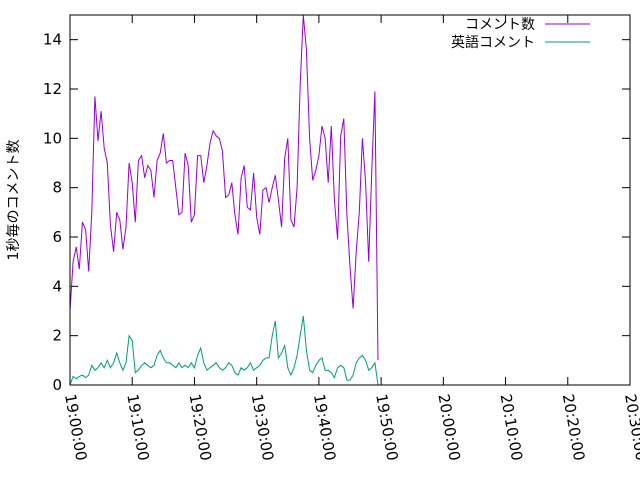  Describe the element at coordinates (500, 25) in the screenshot. I see `legend-label: コメント数` at that location.